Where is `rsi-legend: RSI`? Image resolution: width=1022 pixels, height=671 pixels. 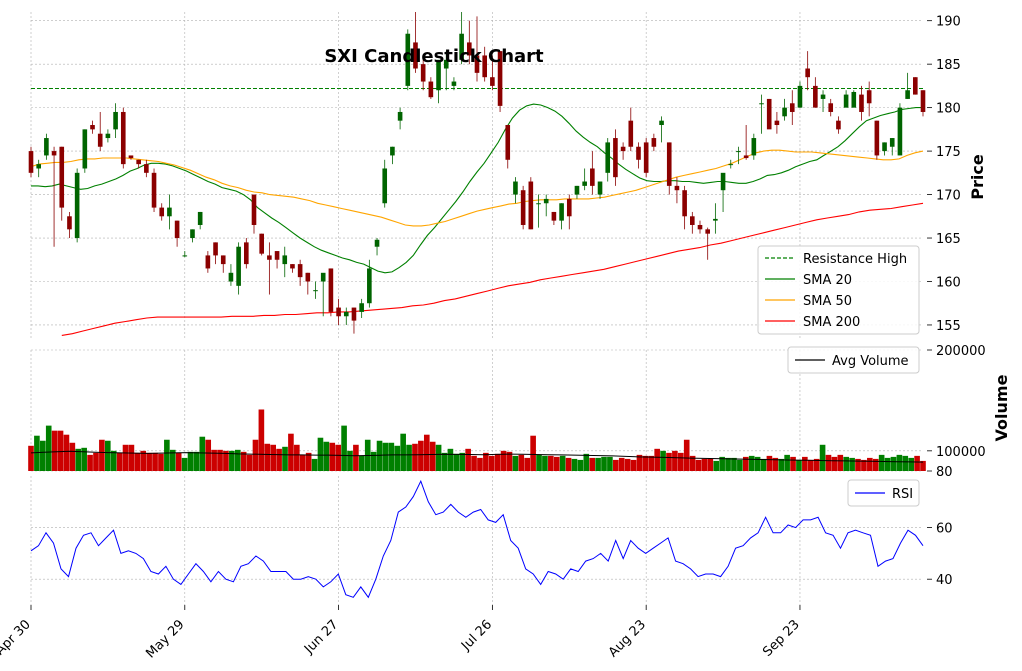 rsi-legend: RSI is located at coordinates (883, 493).